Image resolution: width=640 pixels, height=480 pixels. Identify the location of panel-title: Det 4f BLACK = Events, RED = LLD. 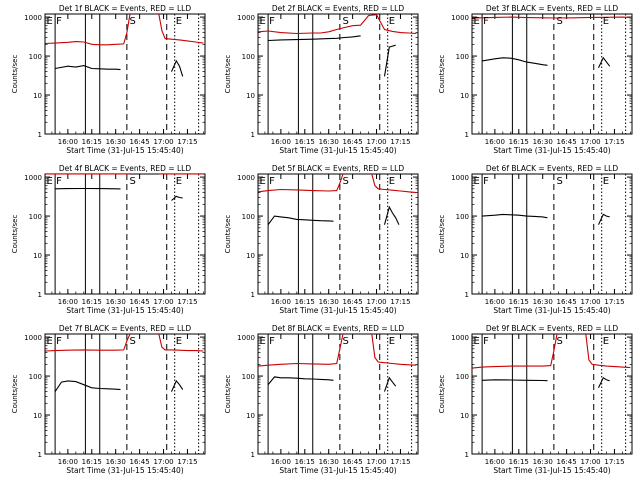
(125, 168).